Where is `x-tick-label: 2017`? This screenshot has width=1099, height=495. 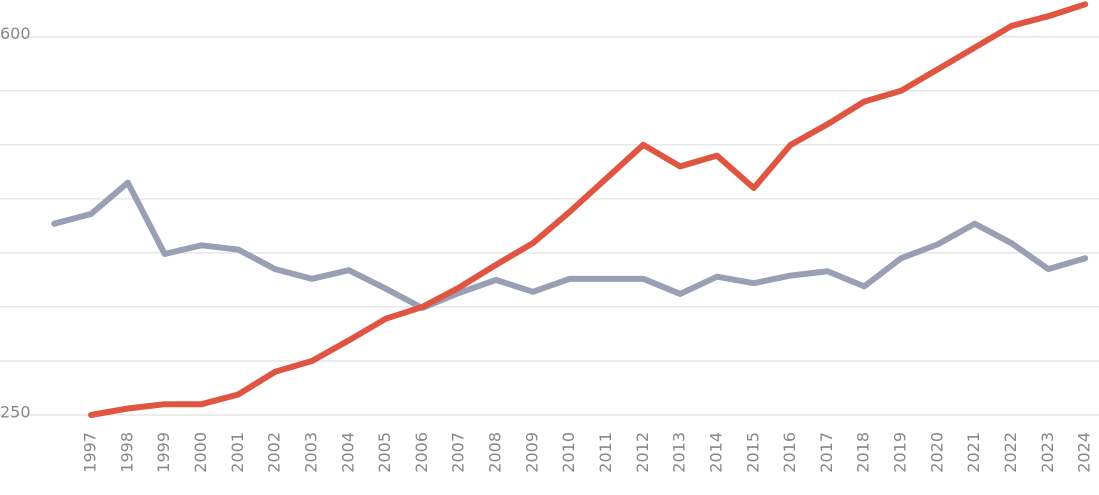
x-tick-label: 2017 is located at coordinates (826, 452).